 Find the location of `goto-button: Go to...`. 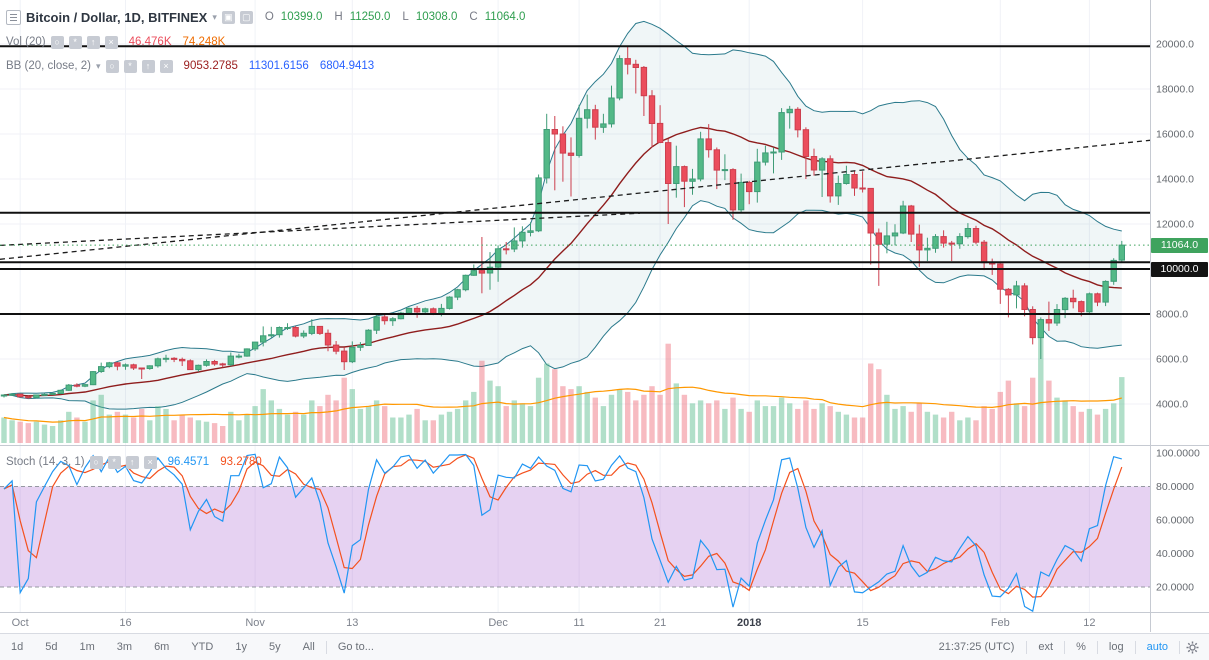

goto-button: Go to... is located at coordinates (355, 647).